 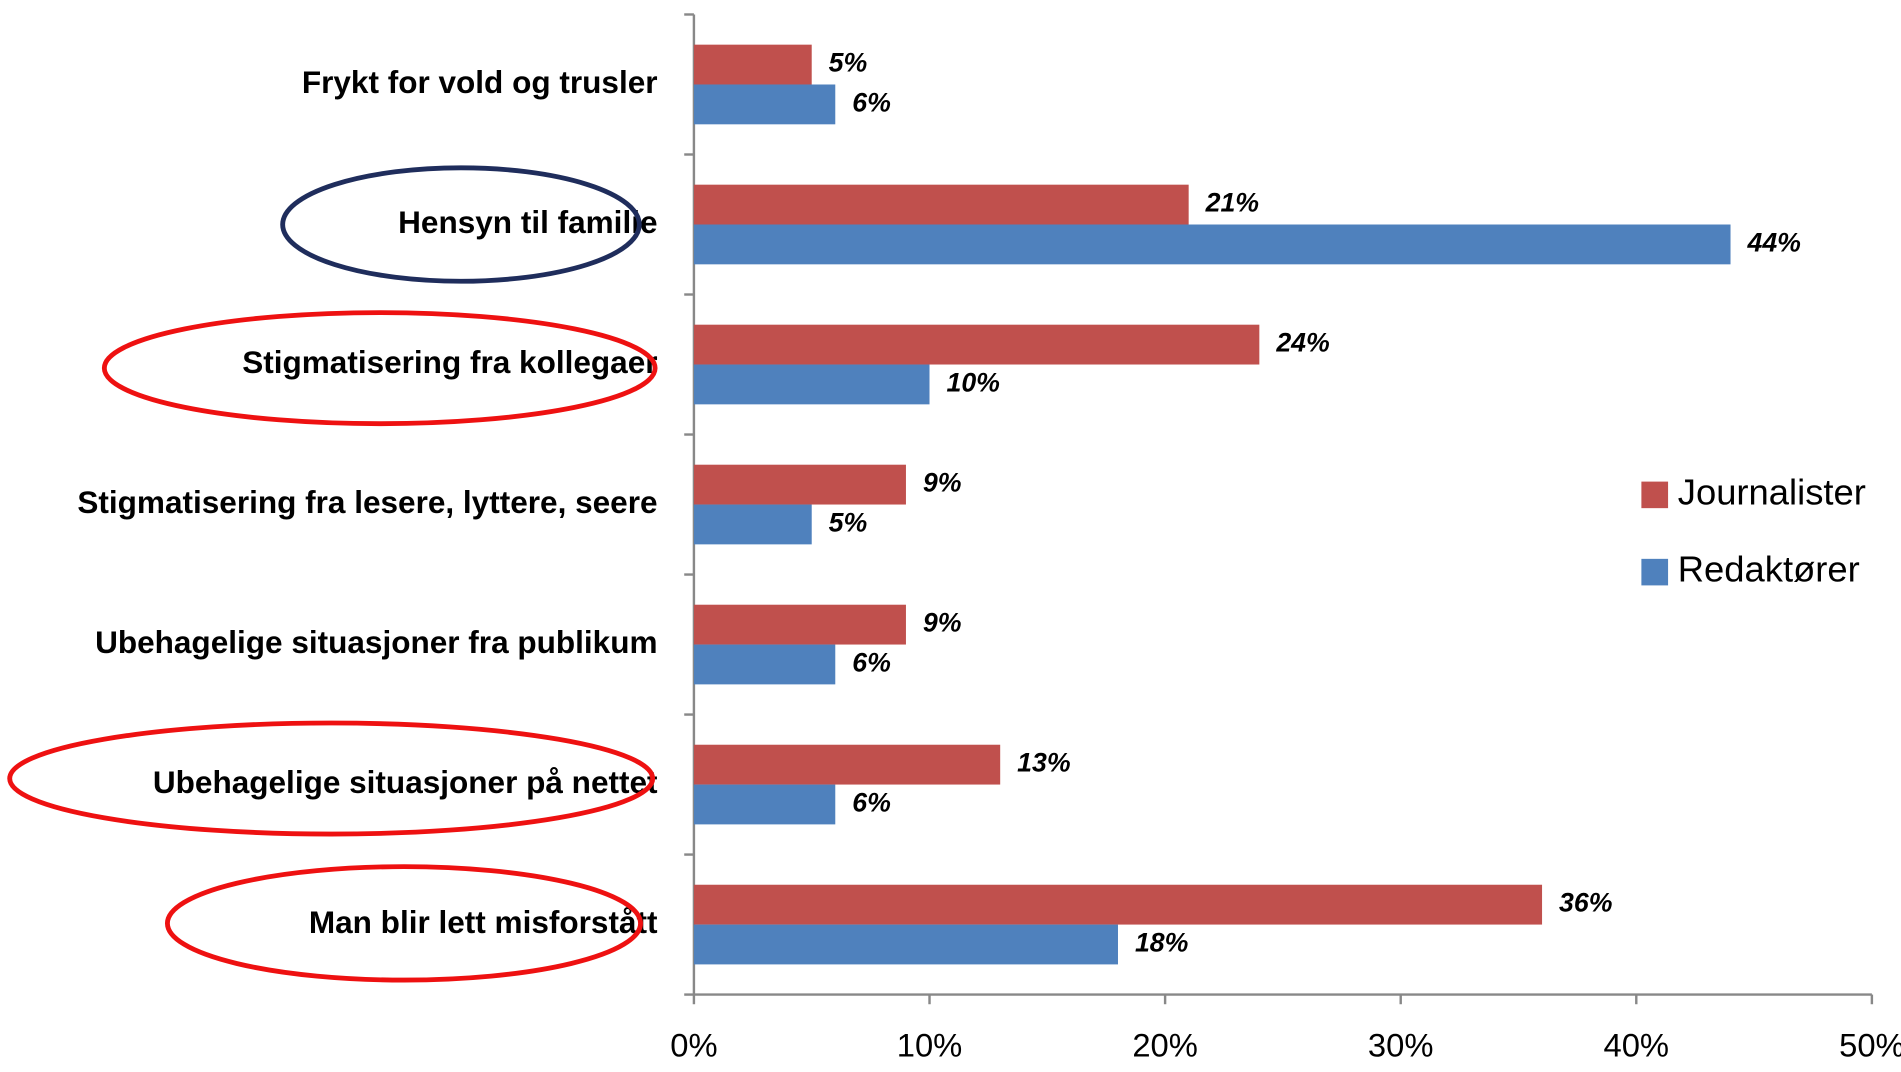 What do you see at coordinates (1870, 1044) in the screenshot?
I see `x-tick-label: 50%` at bounding box center [1870, 1044].